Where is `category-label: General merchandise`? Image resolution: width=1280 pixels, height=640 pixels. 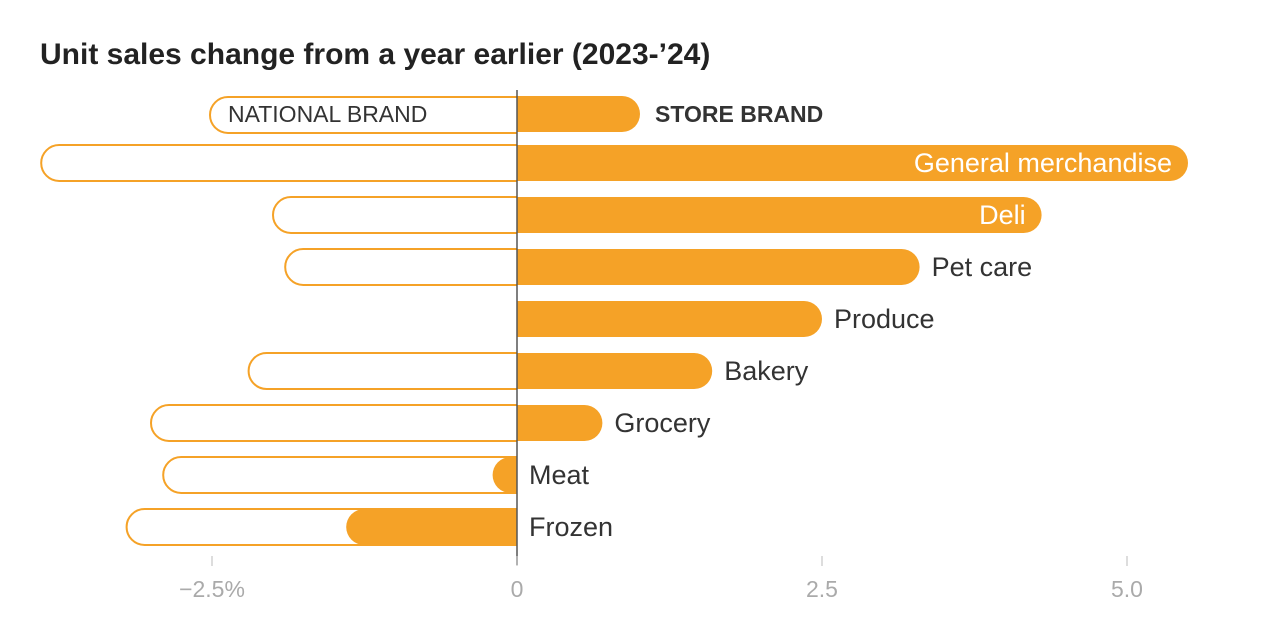
category-label: General merchandise is located at coordinates (1043, 163).